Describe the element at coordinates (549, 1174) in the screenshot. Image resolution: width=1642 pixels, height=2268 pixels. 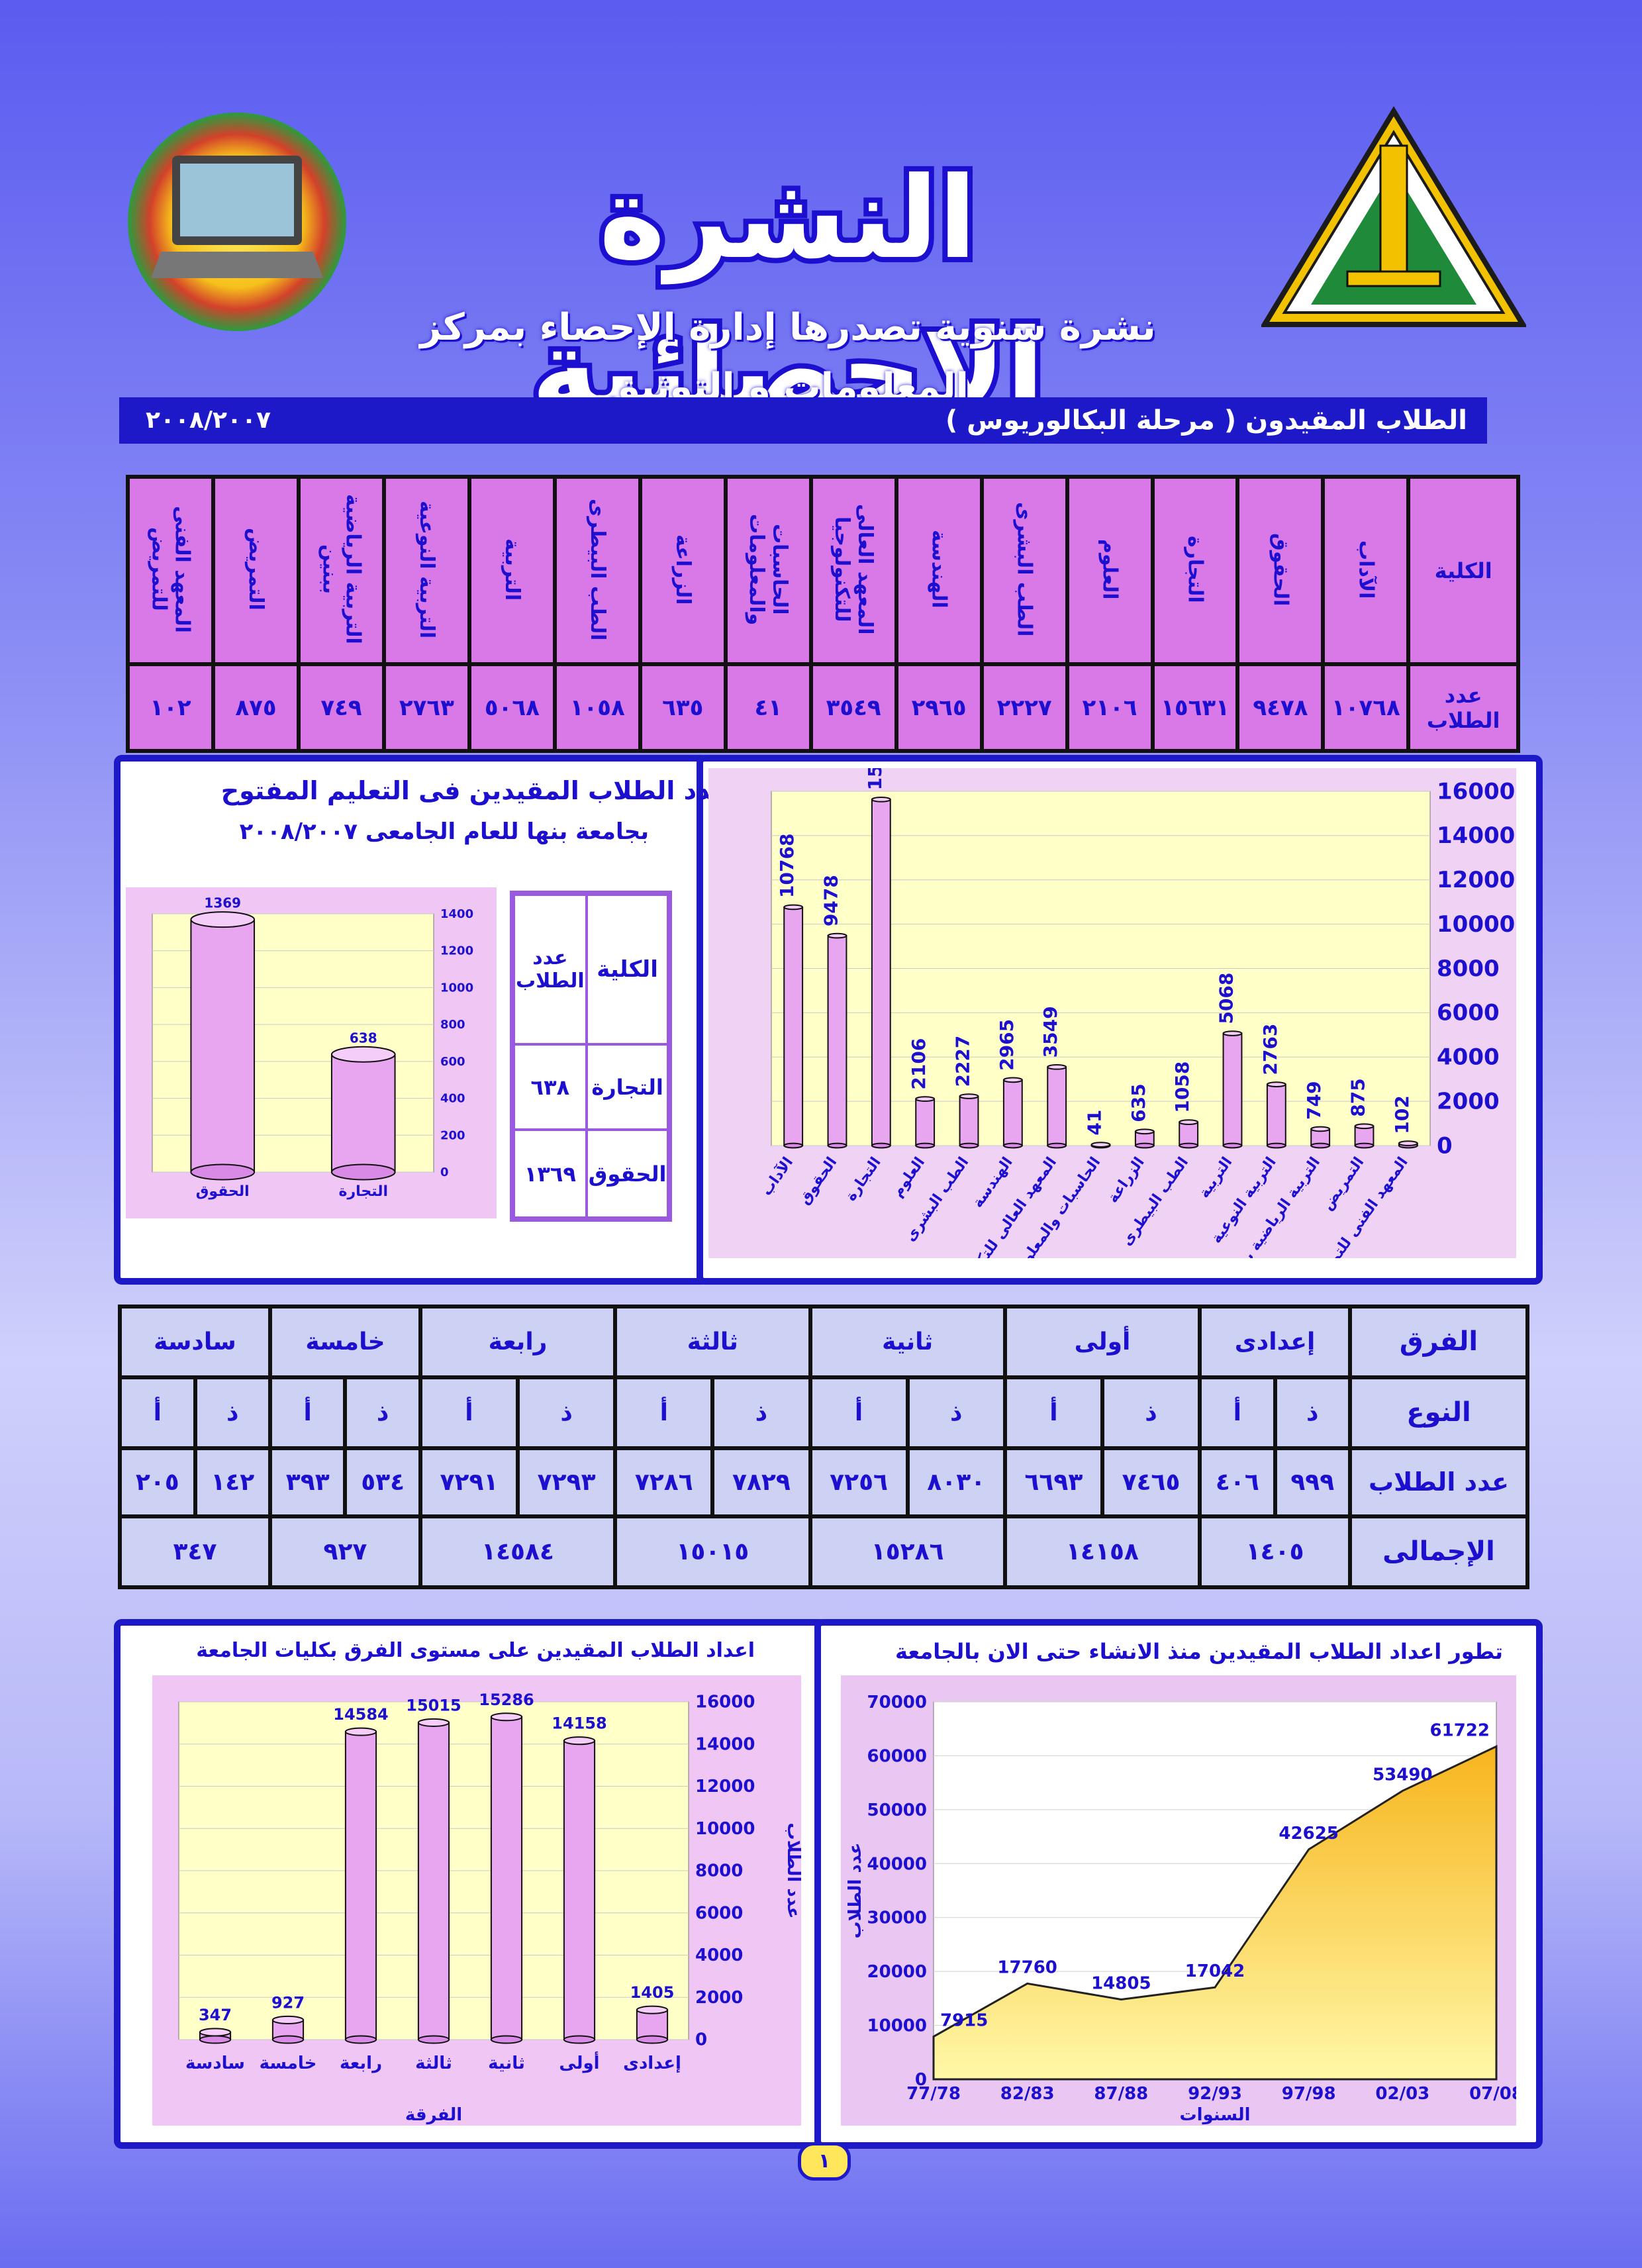
I see `open-edu-row-count: ١٣٦٩` at that location.